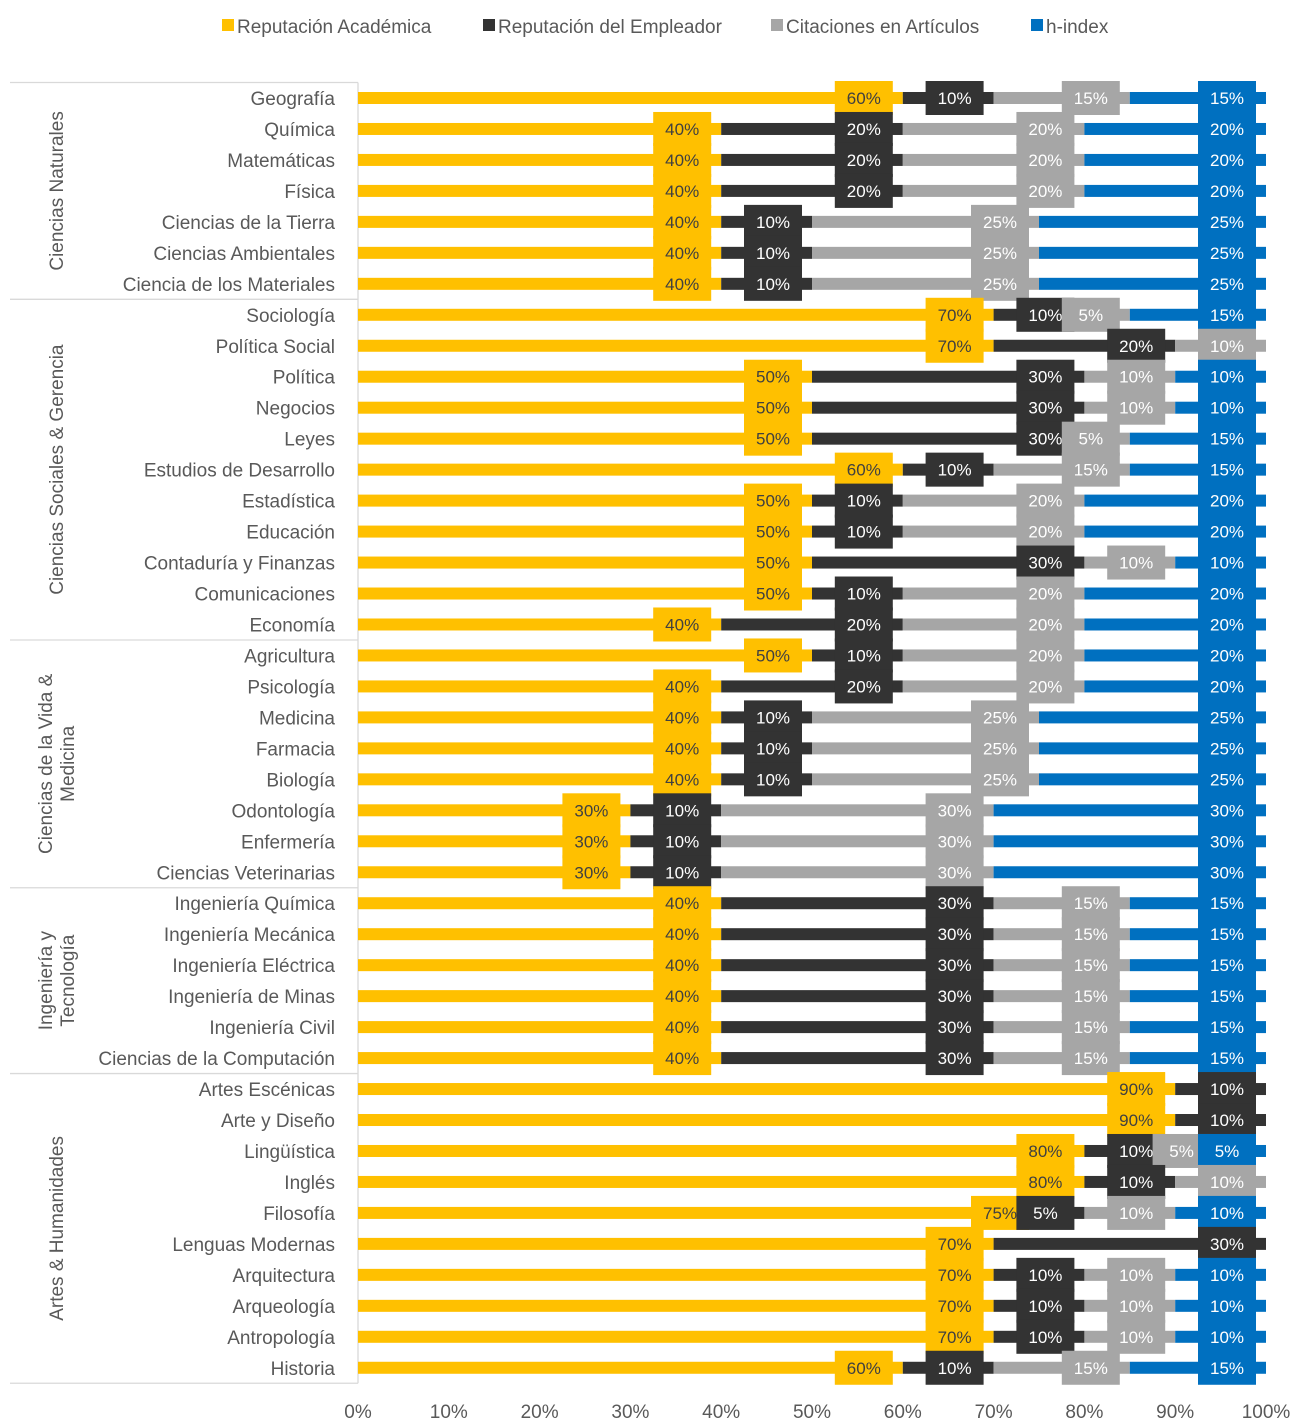  I want to click on data-label-linguistica-h-index: 5%, so click(1227, 1151).